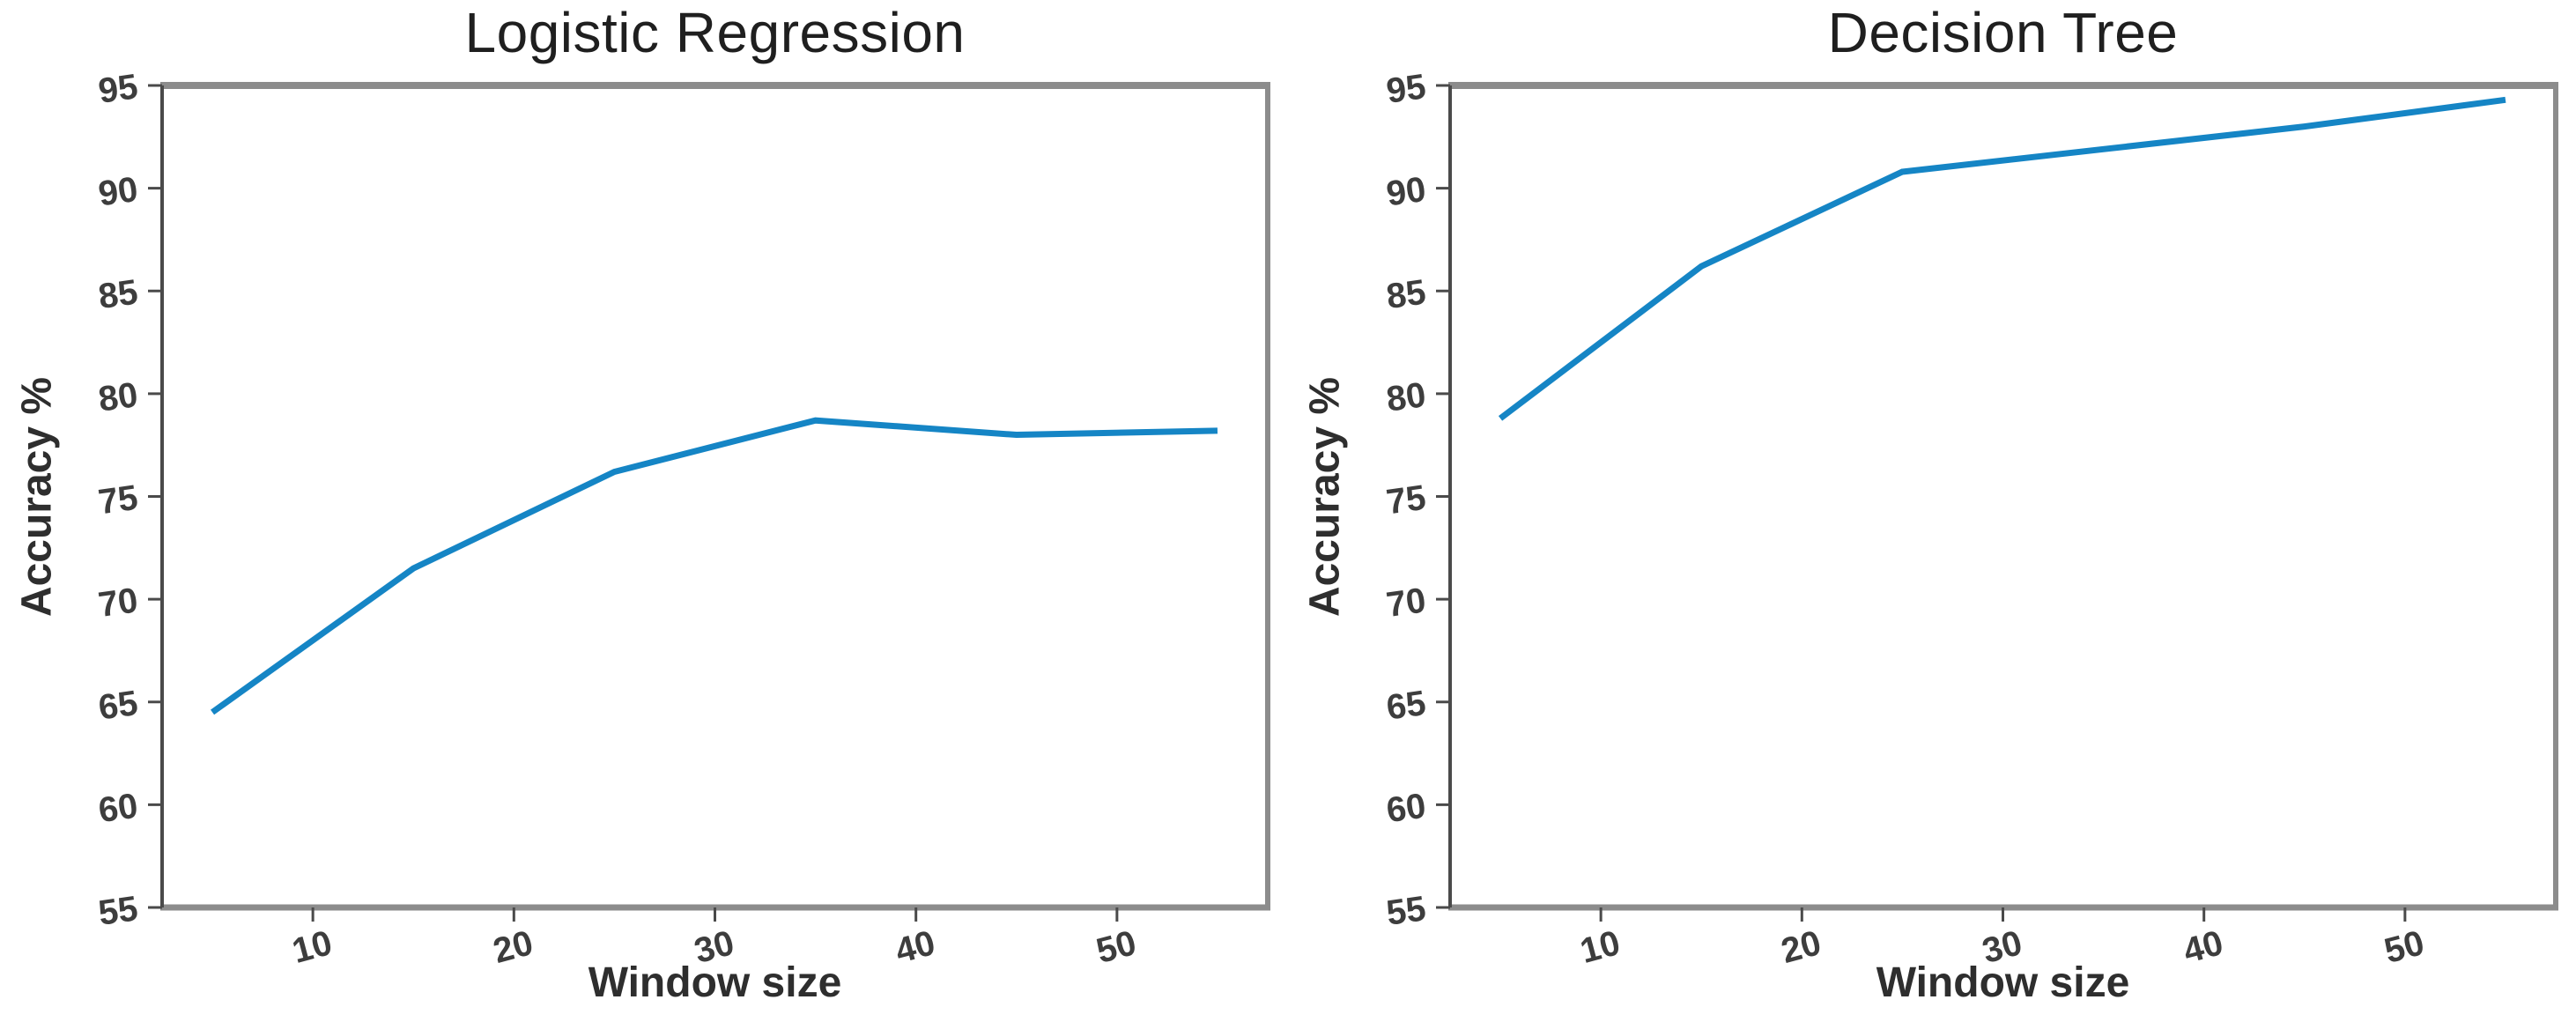 This screenshot has width=2576, height=1022. I want to click on chart-title: Decision Tree, so click(2003, 32).